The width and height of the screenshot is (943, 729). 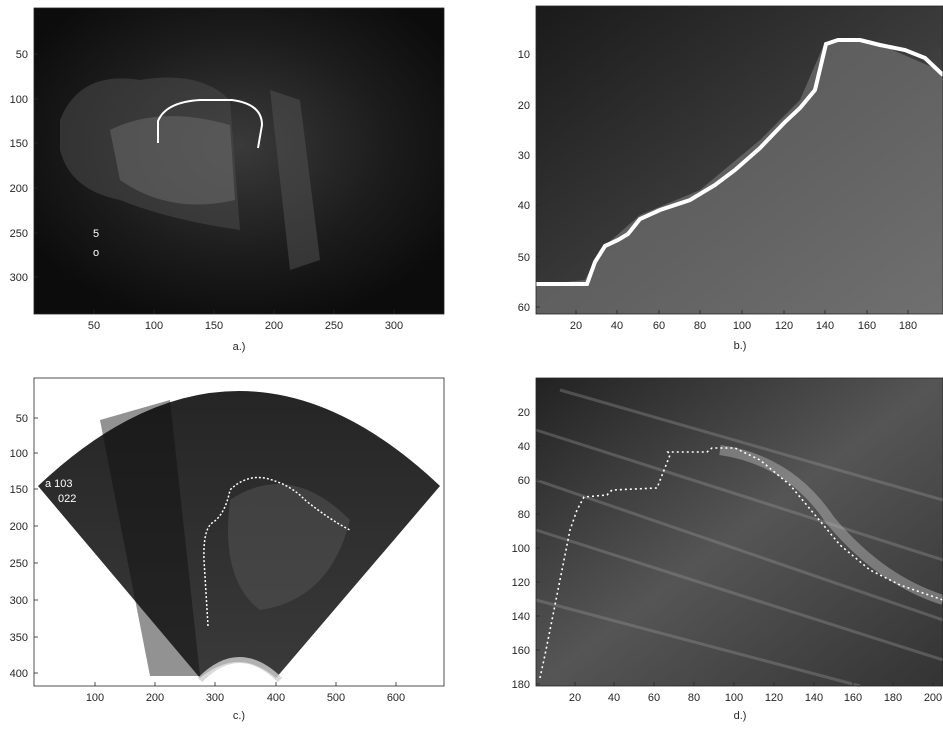 I want to click on panel-a-contour, so click(x=210, y=124).